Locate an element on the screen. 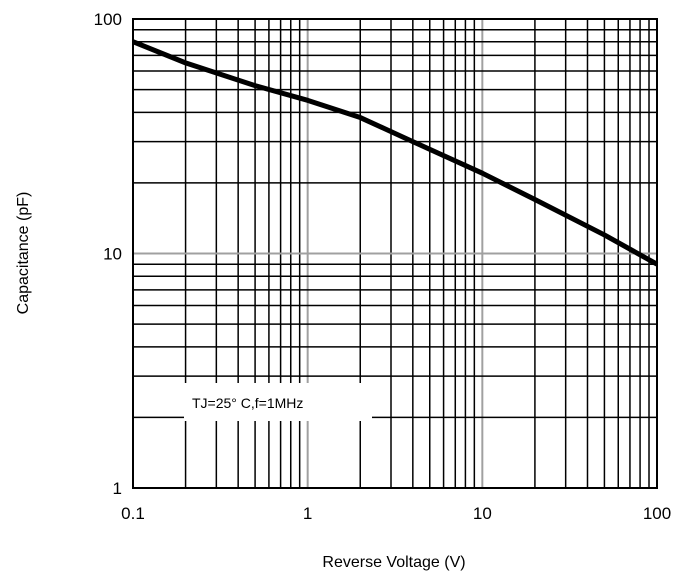 The width and height of the screenshot is (674, 576). y-axis-label: Capacitance (pF) is located at coordinates (23, 253).